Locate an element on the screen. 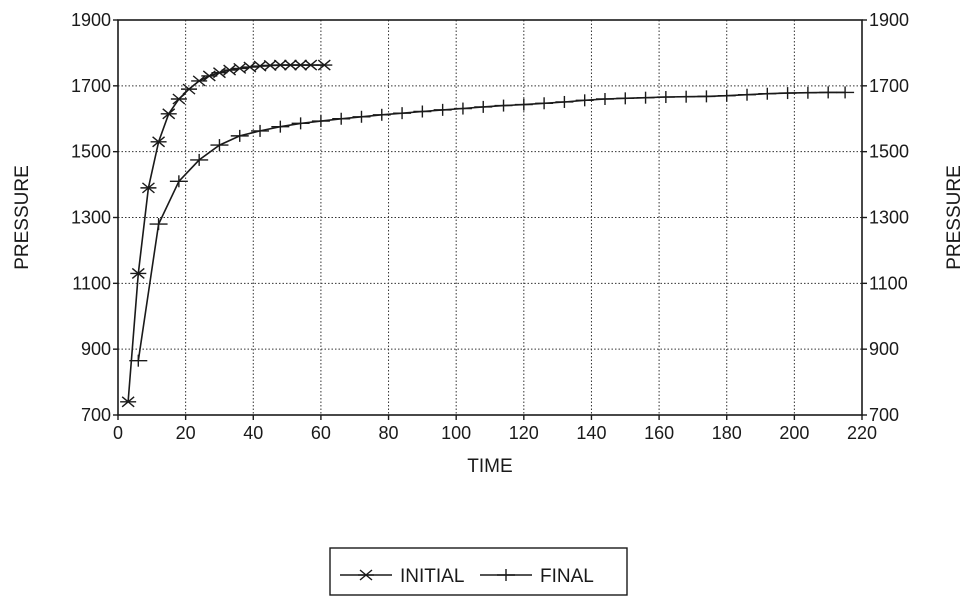 The image size is (969, 597). legend-marker-final is located at coordinates (506, 575).